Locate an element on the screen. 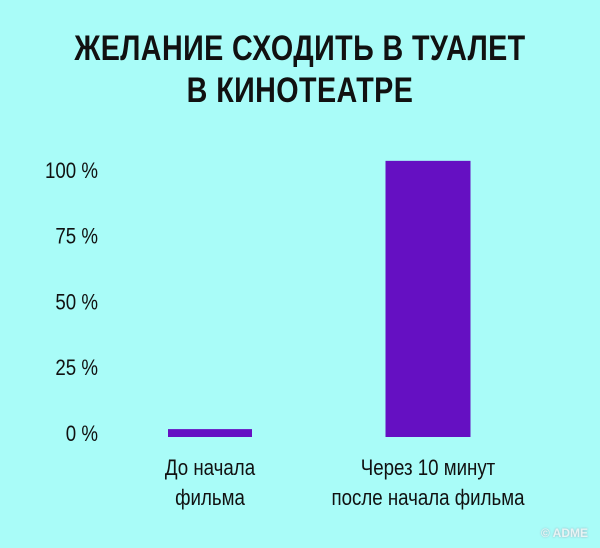 The width and height of the screenshot is (600, 548). x-category-label: фильма is located at coordinates (210, 499).